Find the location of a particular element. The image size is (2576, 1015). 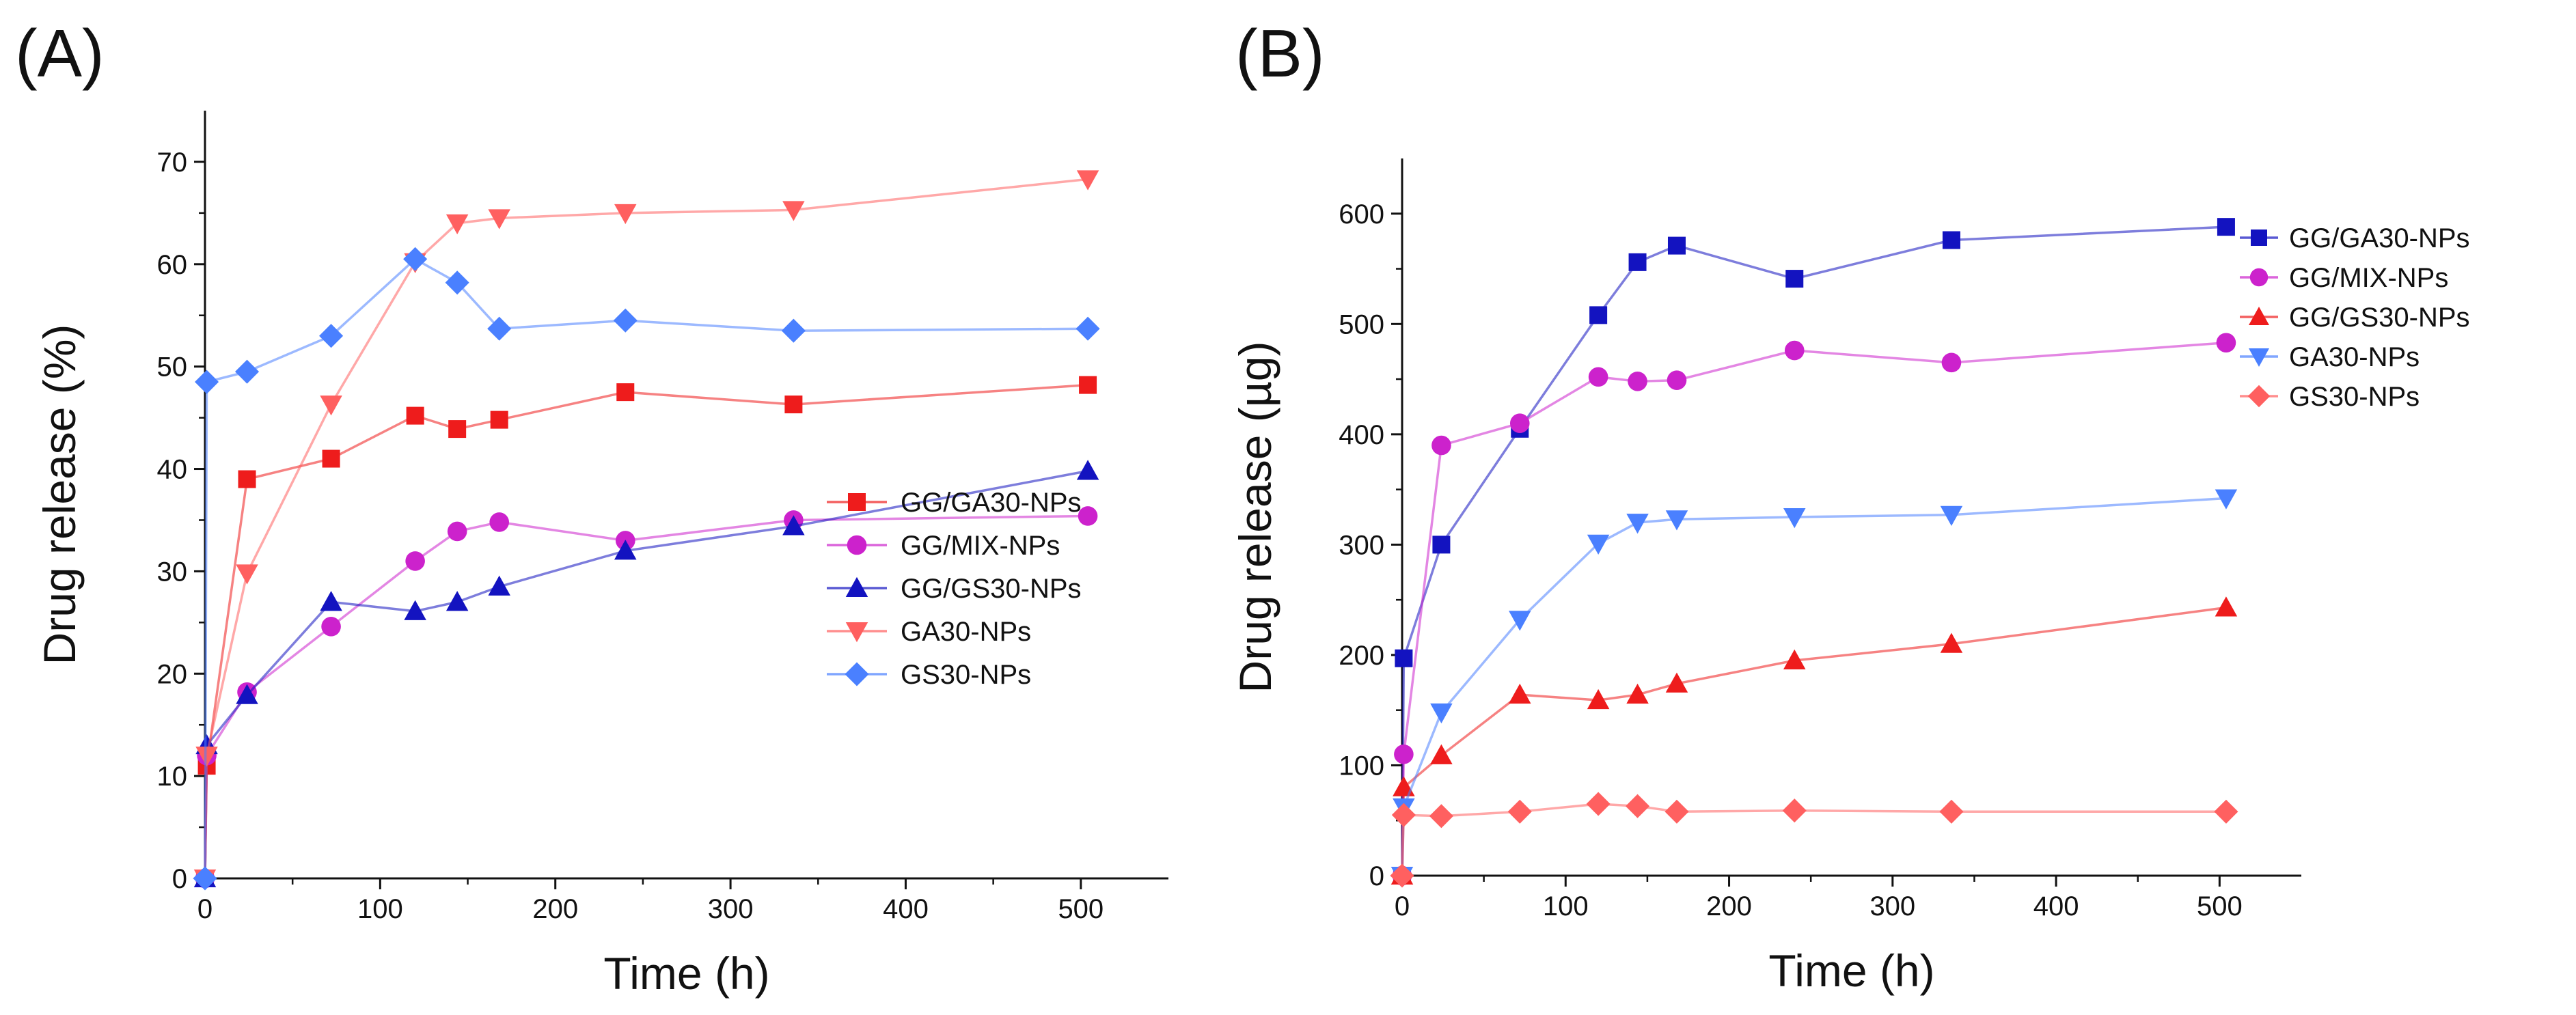

legend-item: GG/MIX-NPs is located at coordinates (2344, 278).